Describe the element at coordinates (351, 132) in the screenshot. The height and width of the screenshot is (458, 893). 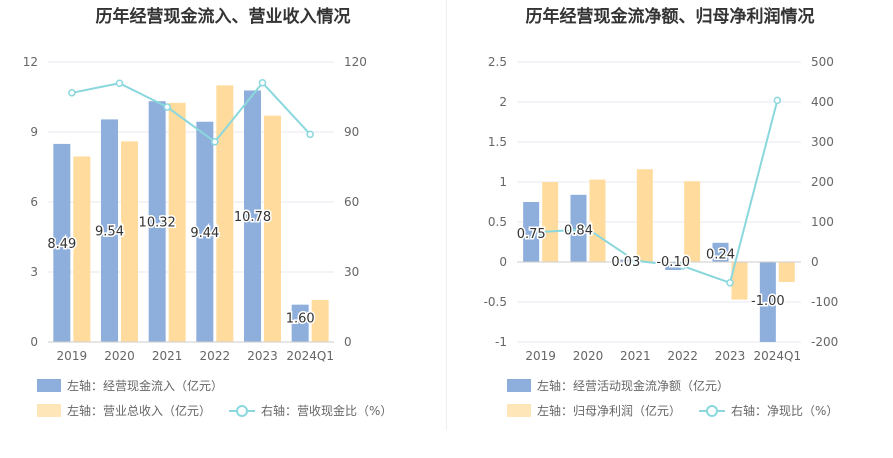
I see `right-axis-tick-label: 90` at that location.